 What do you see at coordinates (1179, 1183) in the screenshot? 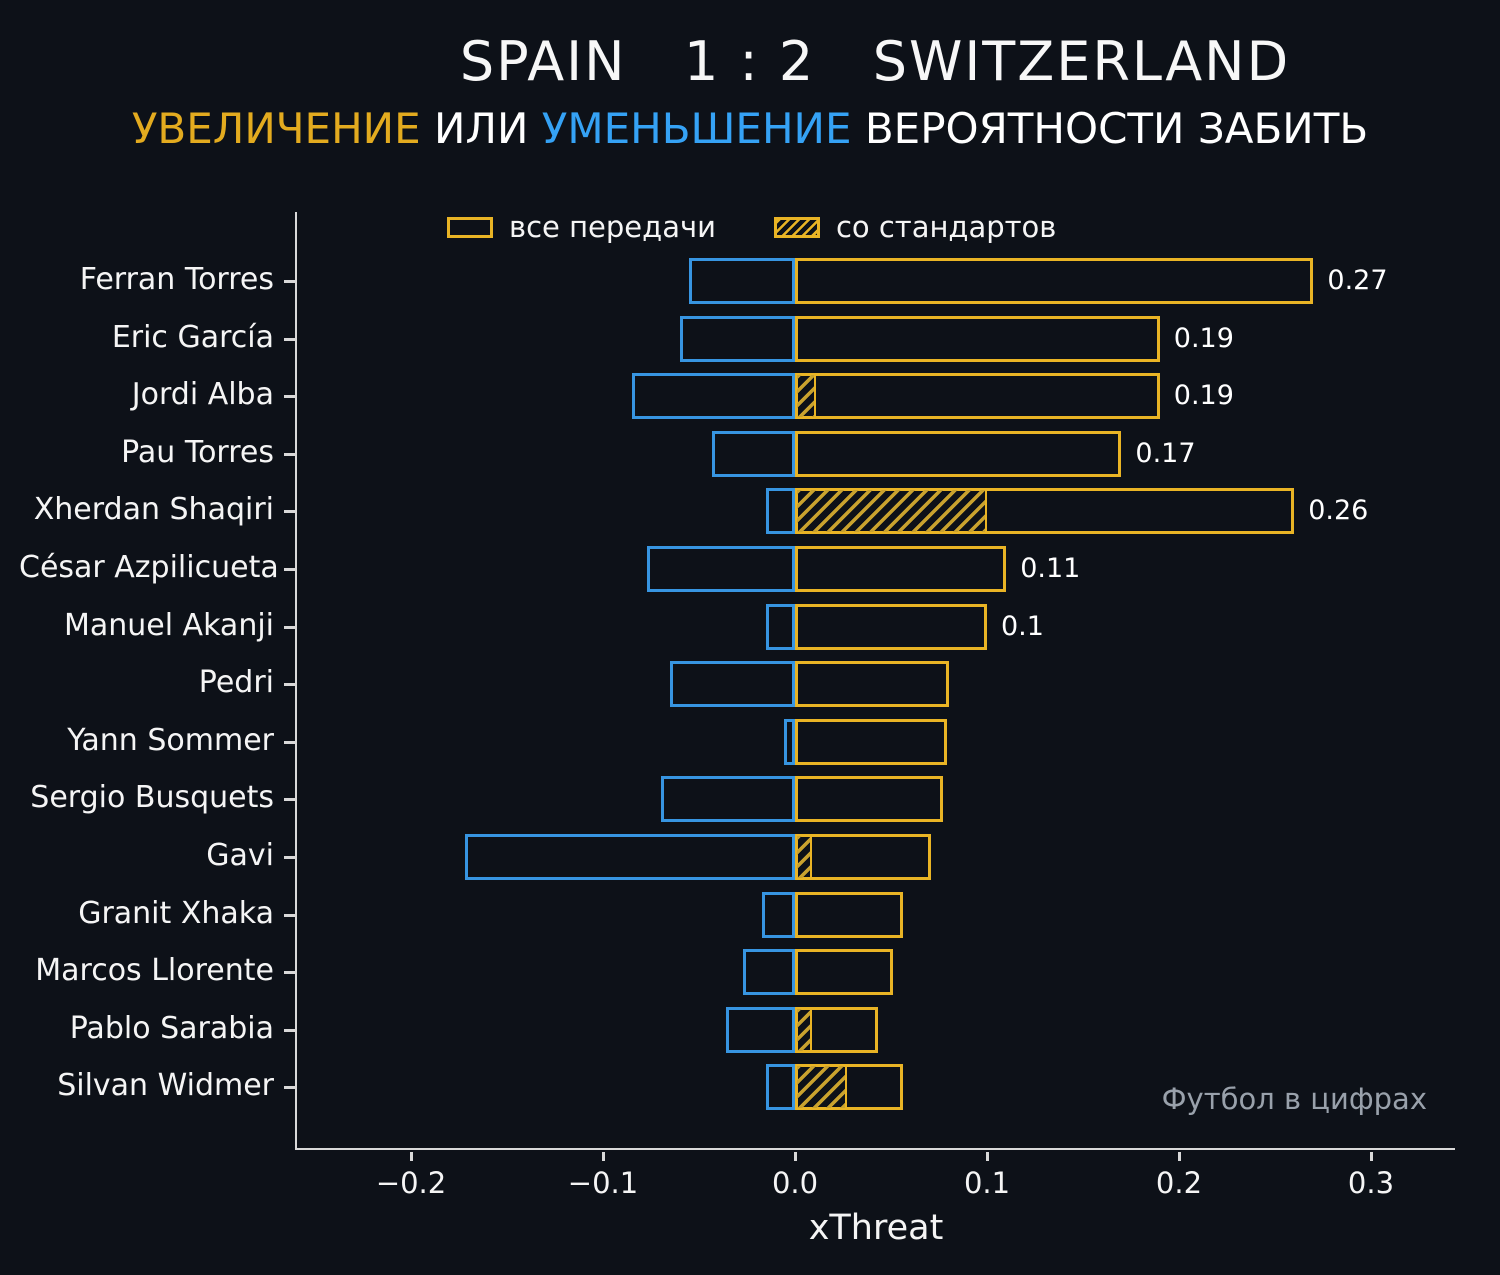
I see `x-tick-label: 0.2` at bounding box center [1179, 1183].